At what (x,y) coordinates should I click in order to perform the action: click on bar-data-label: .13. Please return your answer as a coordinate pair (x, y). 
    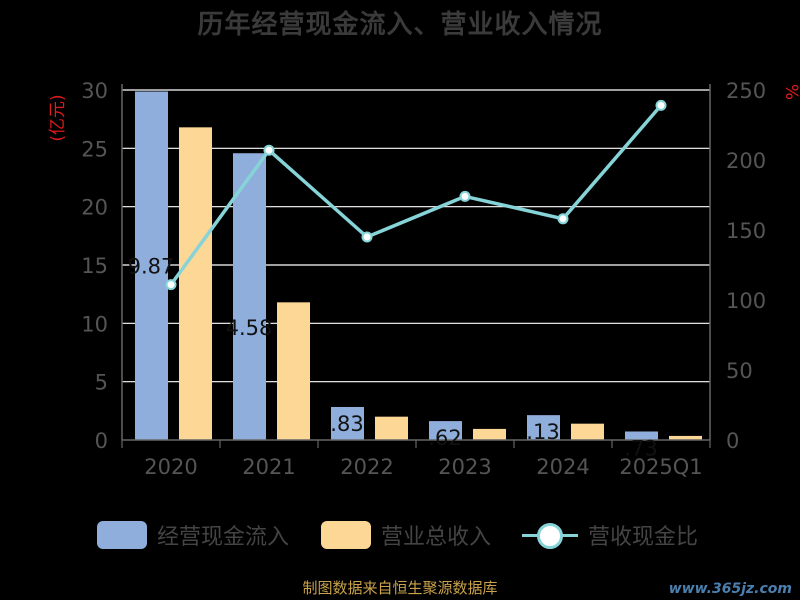
    Looking at the image, I should click on (542, 432).